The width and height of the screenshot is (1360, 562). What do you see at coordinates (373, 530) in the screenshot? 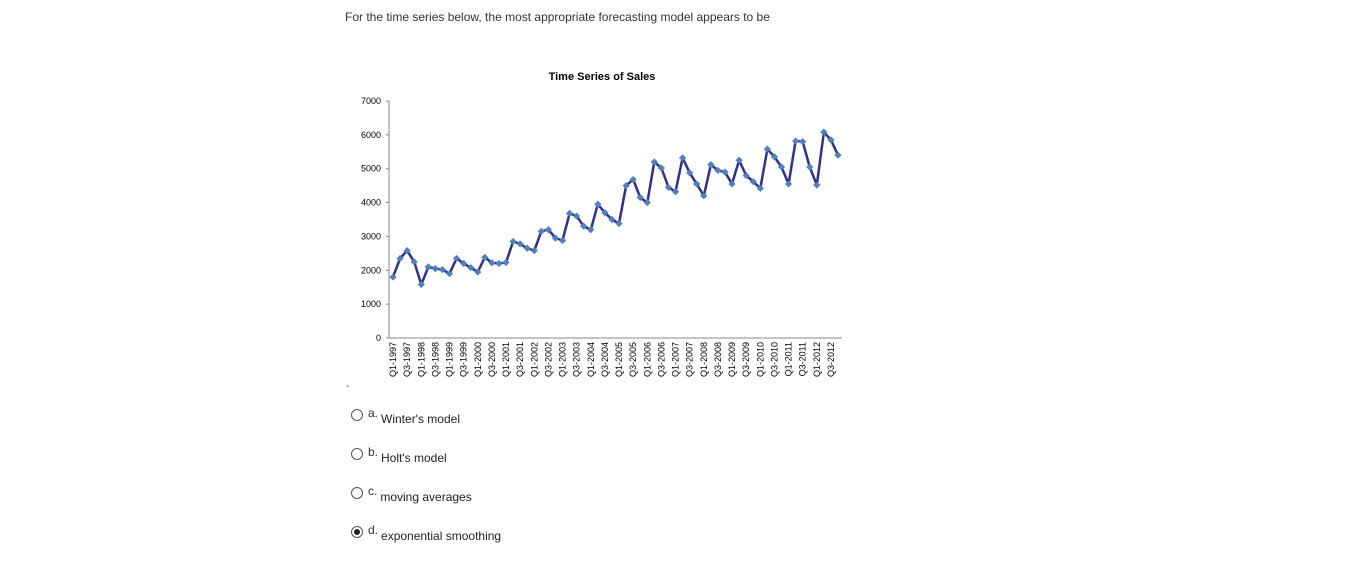
I see `option-letter: d.` at bounding box center [373, 530].